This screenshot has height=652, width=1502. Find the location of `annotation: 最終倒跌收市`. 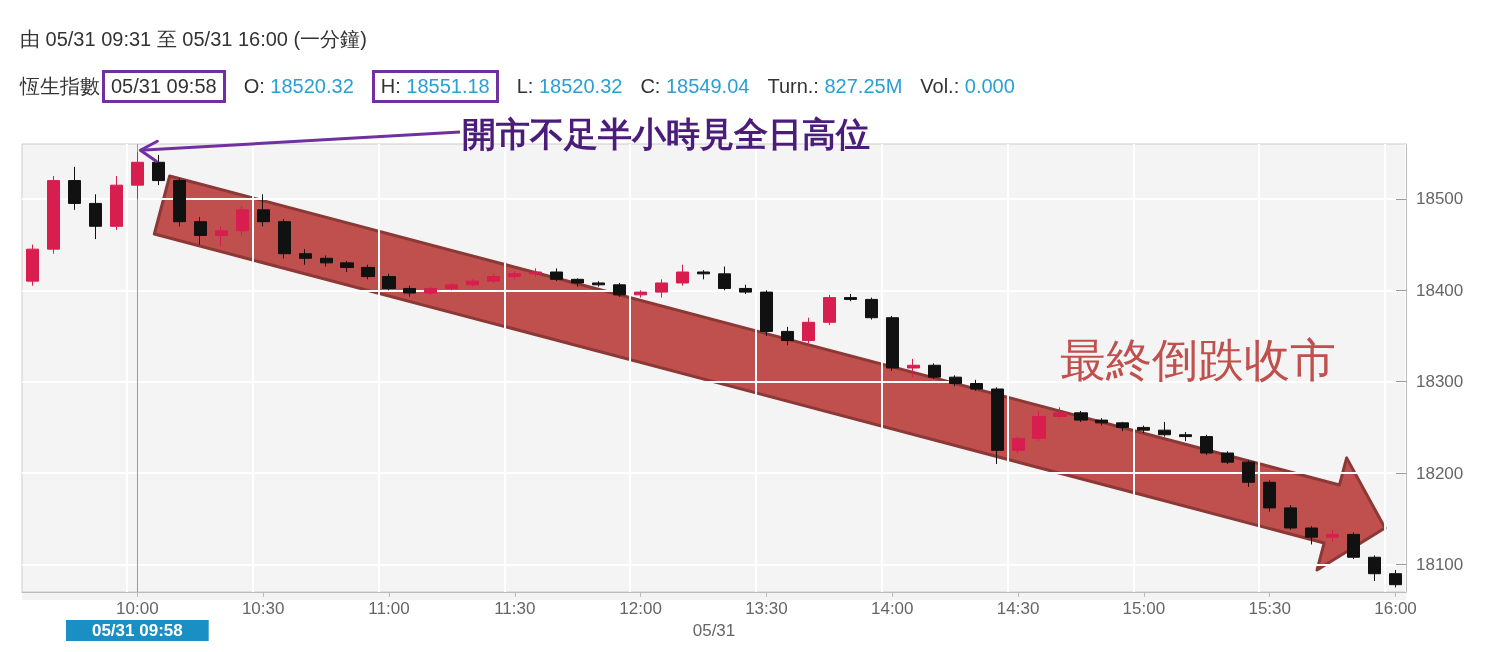

annotation: 最終倒跌收市 is located at coordinates (1198, 361).